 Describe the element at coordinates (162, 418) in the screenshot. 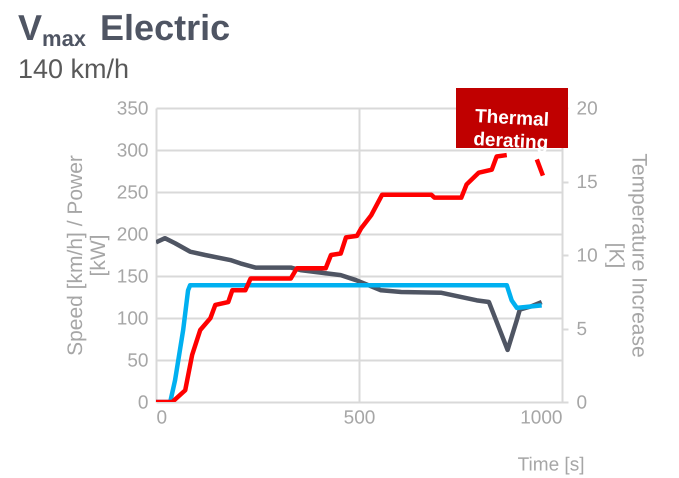

I see `x-tick-label: 0` at that location.